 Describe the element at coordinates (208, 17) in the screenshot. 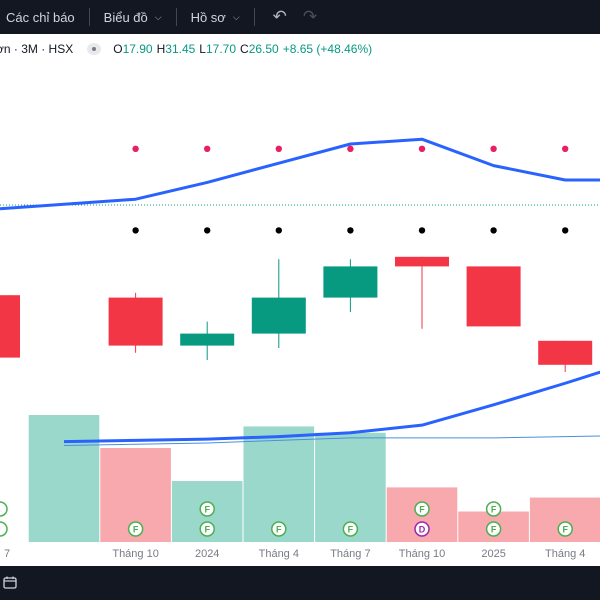

I see `profile-menu-label: Hồ sơ` at that location.